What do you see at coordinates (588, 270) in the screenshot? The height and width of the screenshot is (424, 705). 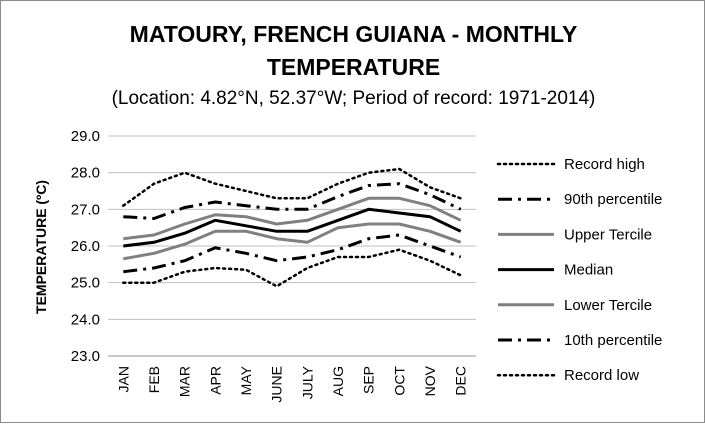 I see `legend-label: Median` at bounding box center [588, 270].